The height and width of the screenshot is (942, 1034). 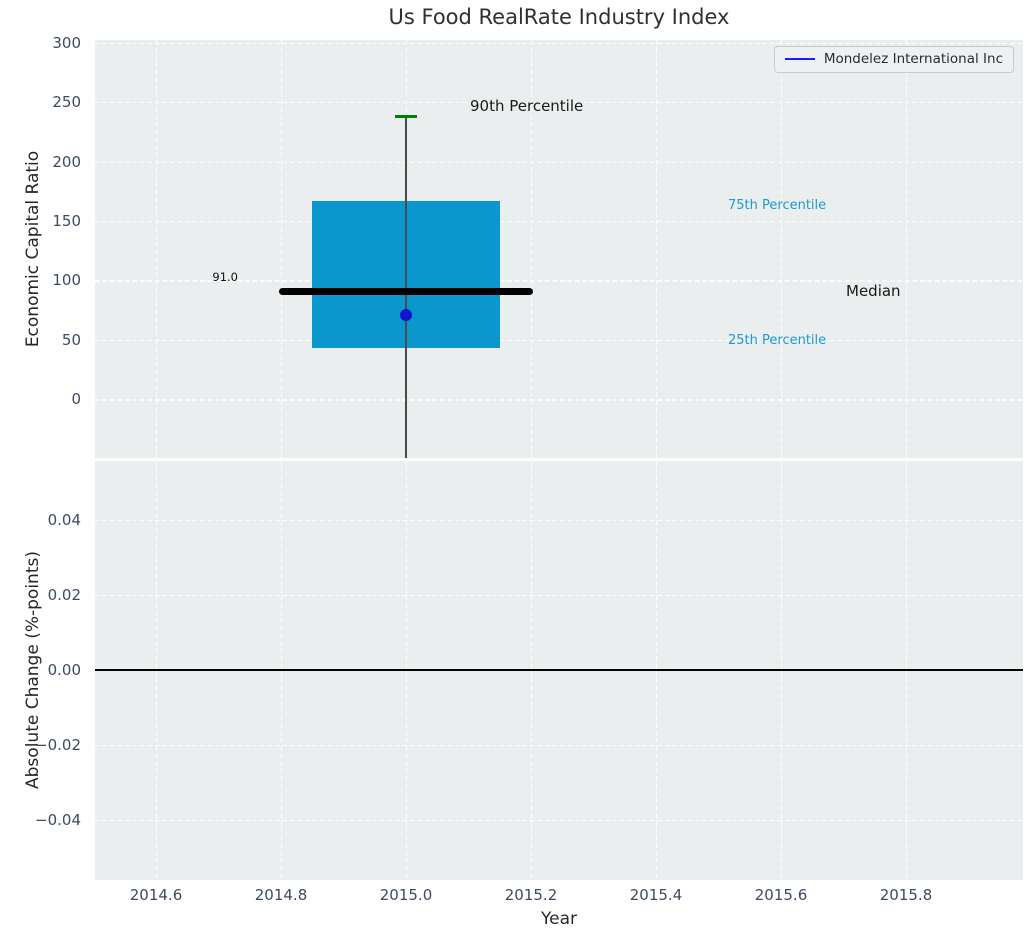 I want to click on annotation-median: Median, so click(x=873, y=291).